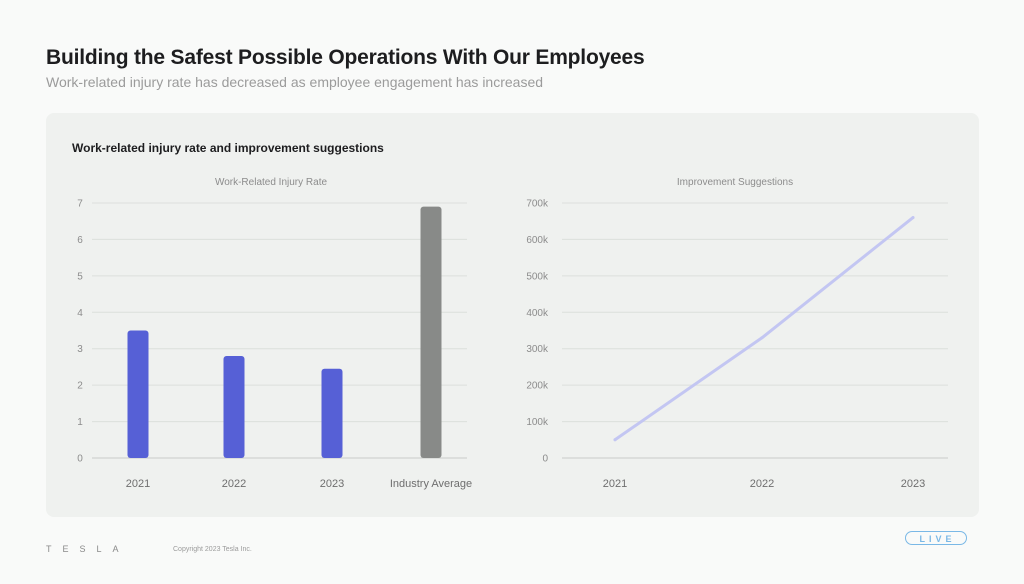 This screenshot has height=584, width=1024. What do you see at coordinates (537, 386) in the screenshot?
I see `y-tick-label-1-2: 200k` at bounding box center [537, 386].